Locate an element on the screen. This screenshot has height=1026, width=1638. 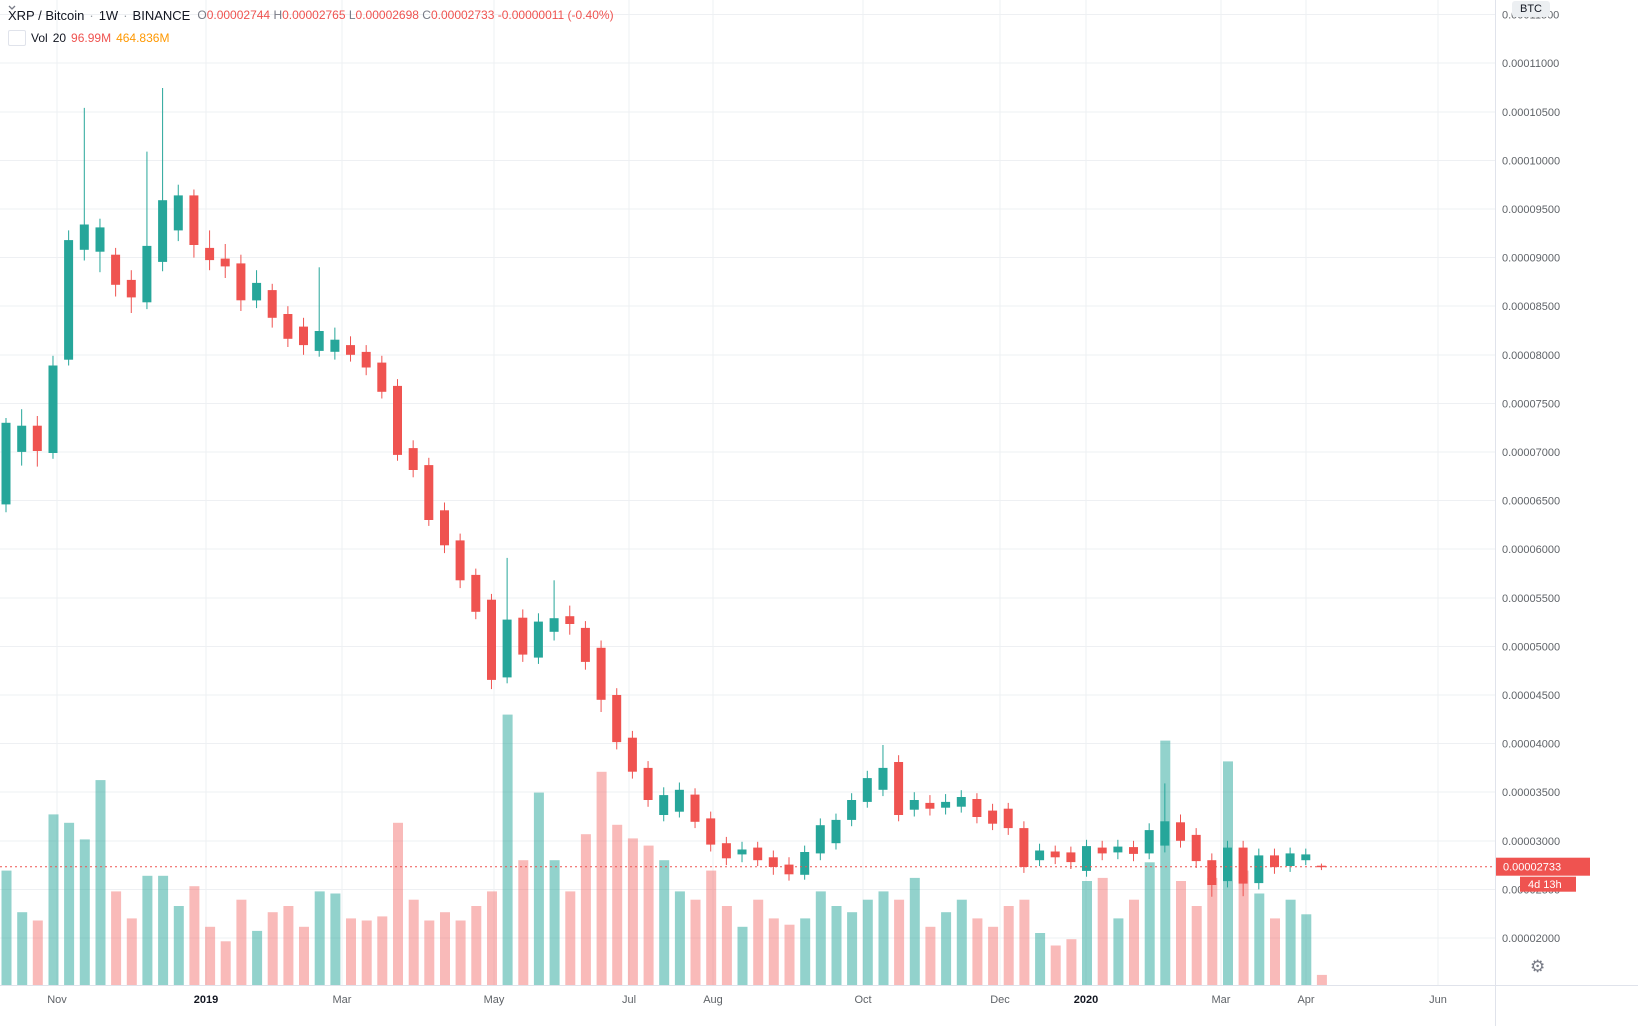
interval-label: 1W is located at coordinates (108, 15).